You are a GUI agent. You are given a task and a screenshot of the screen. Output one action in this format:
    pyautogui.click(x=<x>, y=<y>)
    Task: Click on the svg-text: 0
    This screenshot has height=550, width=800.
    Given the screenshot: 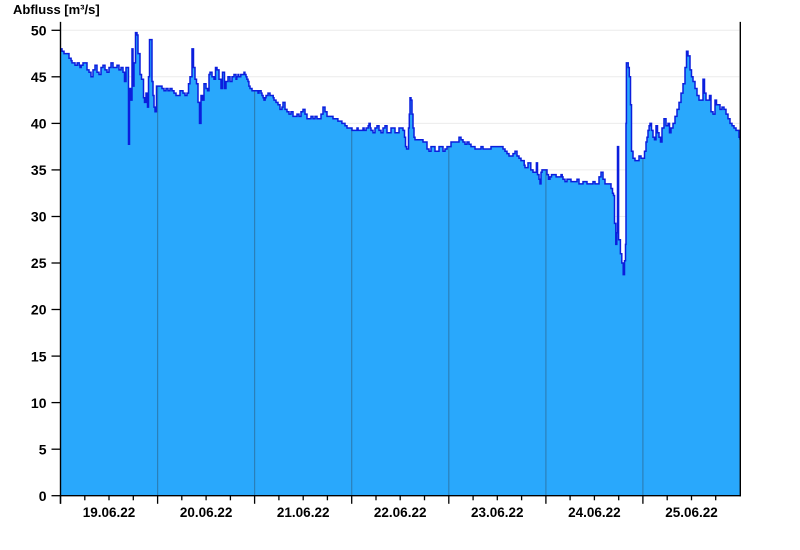 What is the action you would take?
    pyautogui.click(x=43, y=496)
    